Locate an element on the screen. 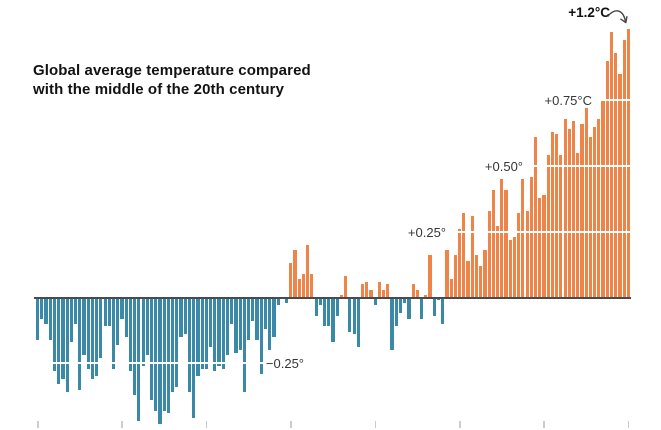 The image size is (661, 430). bar-1985 is located at coordinates (481, 281).